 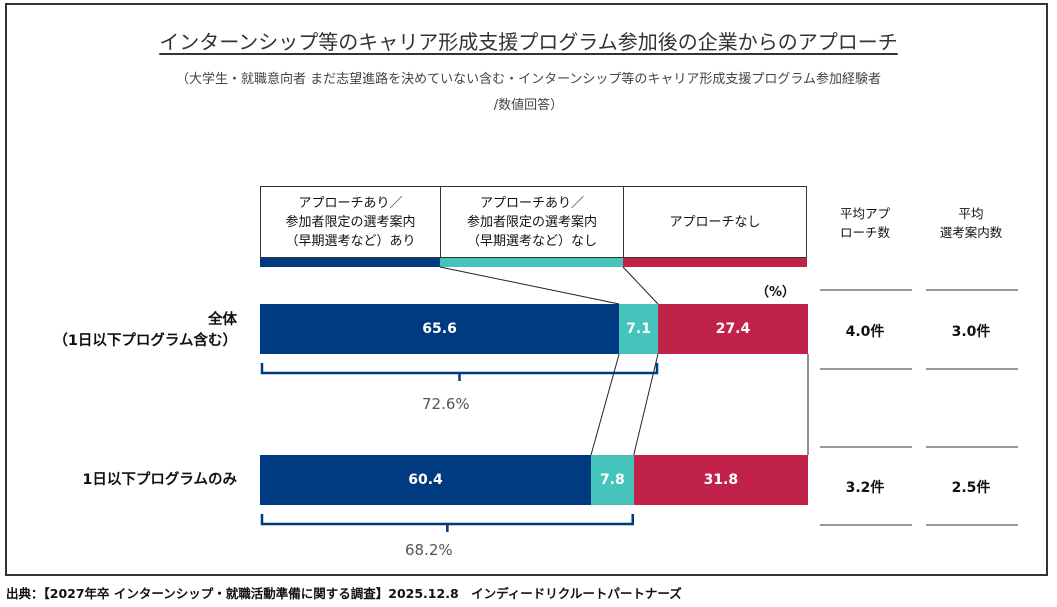 I want to click on bar-value-label: 60.4, so click(x=425, y=480).